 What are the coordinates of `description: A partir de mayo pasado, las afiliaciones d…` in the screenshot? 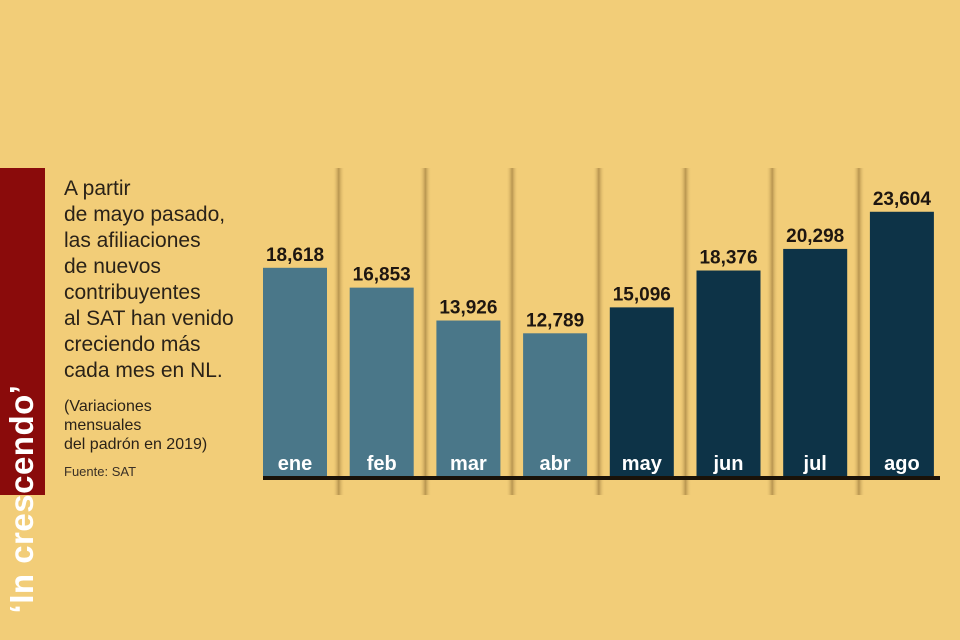 It's located at (164, 280).